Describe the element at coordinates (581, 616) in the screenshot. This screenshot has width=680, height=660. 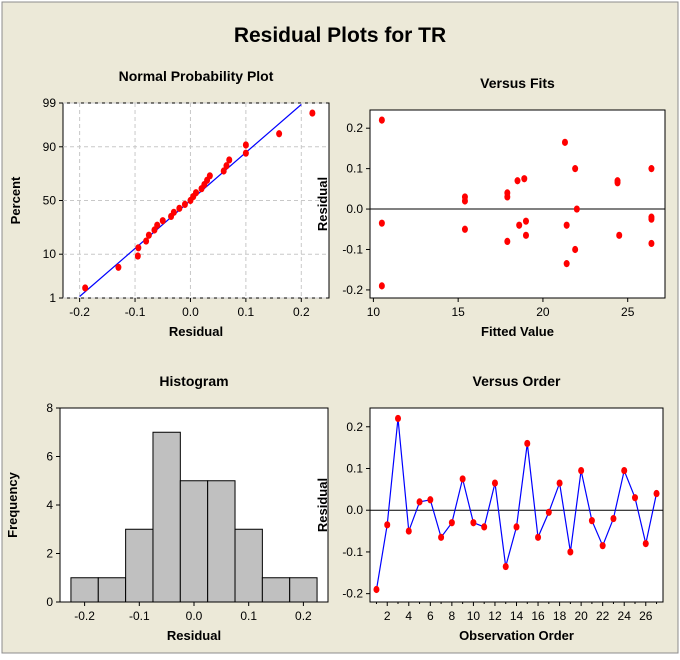
I see `versus-order-x-tick-label: 20` at that location.